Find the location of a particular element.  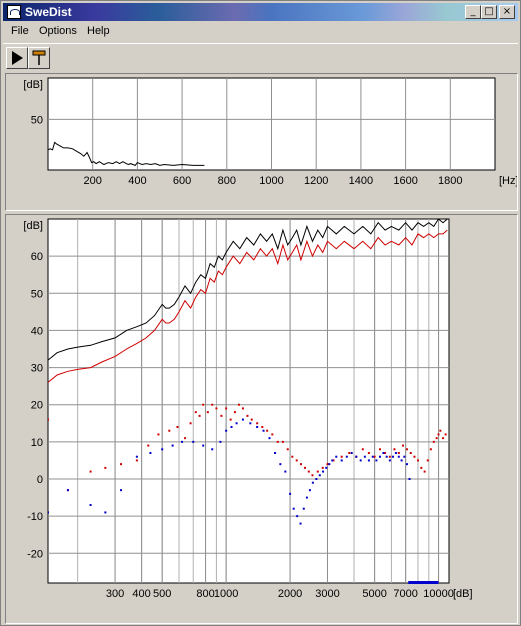

menu-help: Help is located at coordinates (98, 31).